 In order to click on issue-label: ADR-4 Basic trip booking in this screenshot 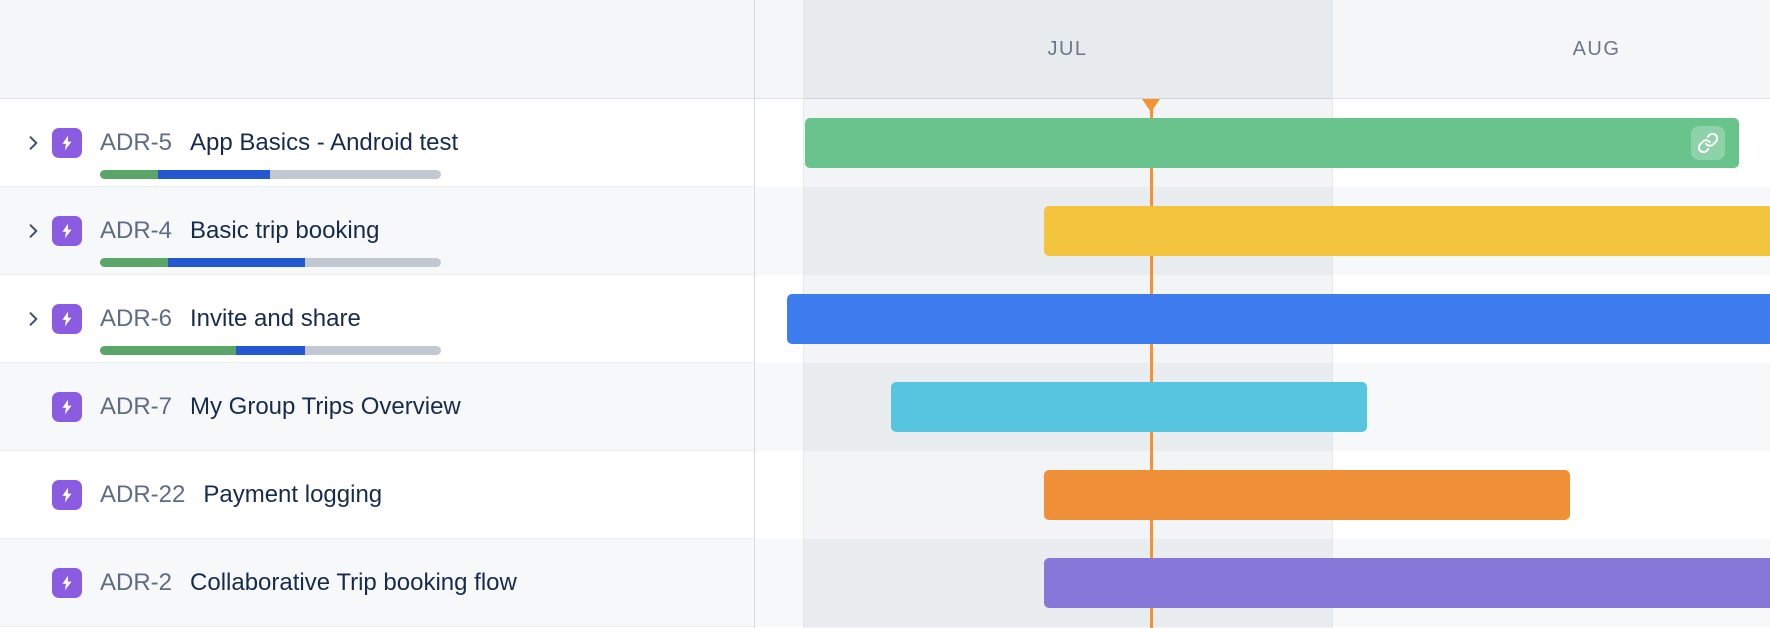, I will do `click(239, 231)`.